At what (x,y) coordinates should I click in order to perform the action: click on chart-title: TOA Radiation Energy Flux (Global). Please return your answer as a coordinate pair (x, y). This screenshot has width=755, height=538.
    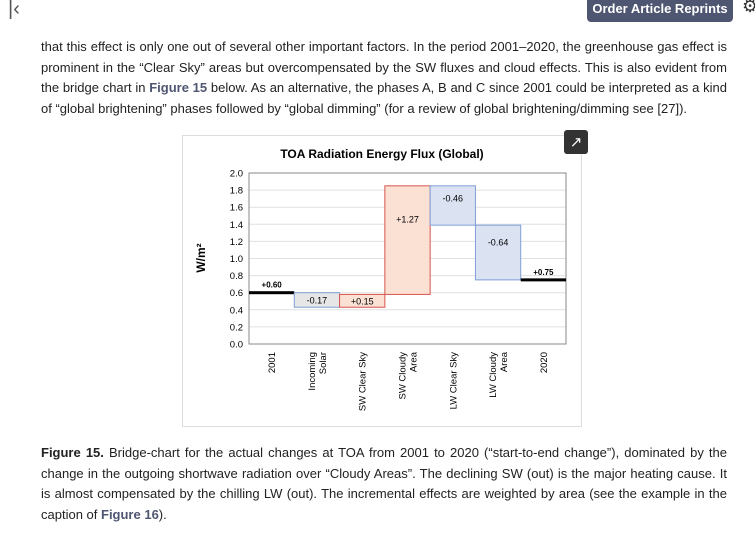
    Looking at the image, I should click on (381, 154).